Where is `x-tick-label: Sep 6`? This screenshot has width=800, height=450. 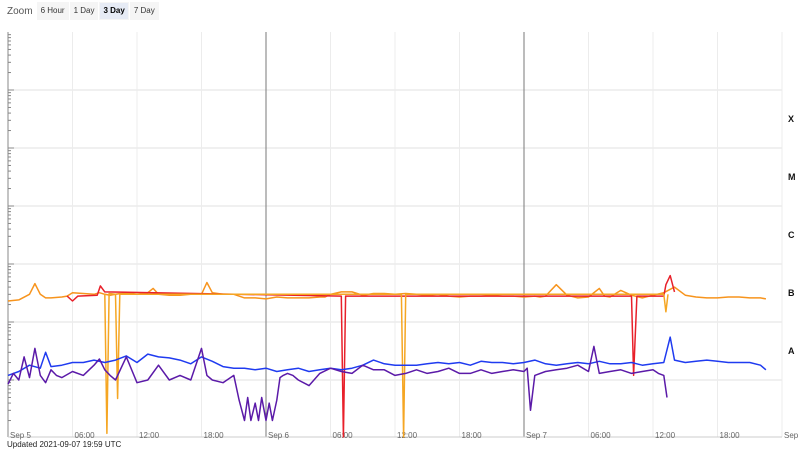 x-tick-label: Sep 6 is located at coordinates (278, 435).